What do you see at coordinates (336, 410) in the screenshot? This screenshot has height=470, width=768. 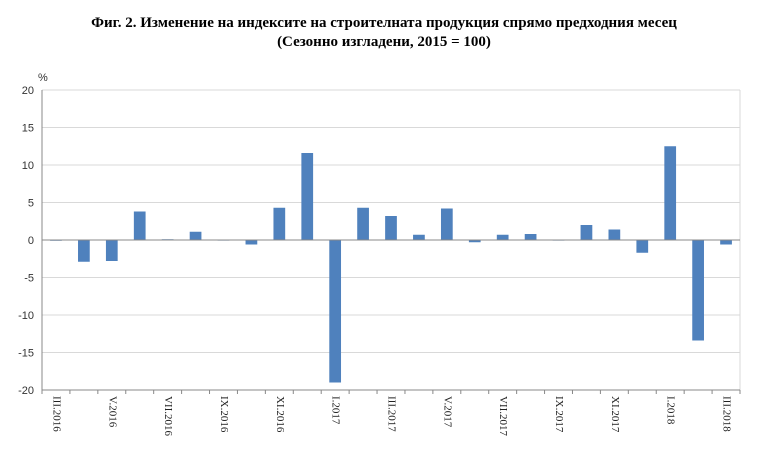 I see `x-tick-label: I.2017` at bounding box center [336, 410].